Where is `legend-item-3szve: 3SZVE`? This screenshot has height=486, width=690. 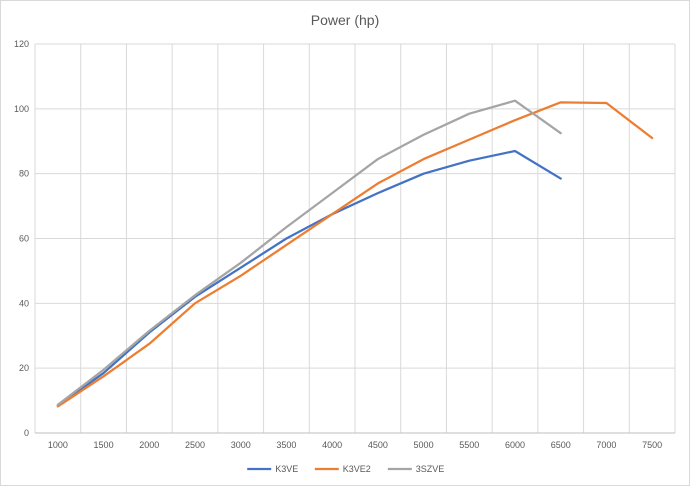 legend-item-3szve: 3SZVE is located at coordinates (416, 469).